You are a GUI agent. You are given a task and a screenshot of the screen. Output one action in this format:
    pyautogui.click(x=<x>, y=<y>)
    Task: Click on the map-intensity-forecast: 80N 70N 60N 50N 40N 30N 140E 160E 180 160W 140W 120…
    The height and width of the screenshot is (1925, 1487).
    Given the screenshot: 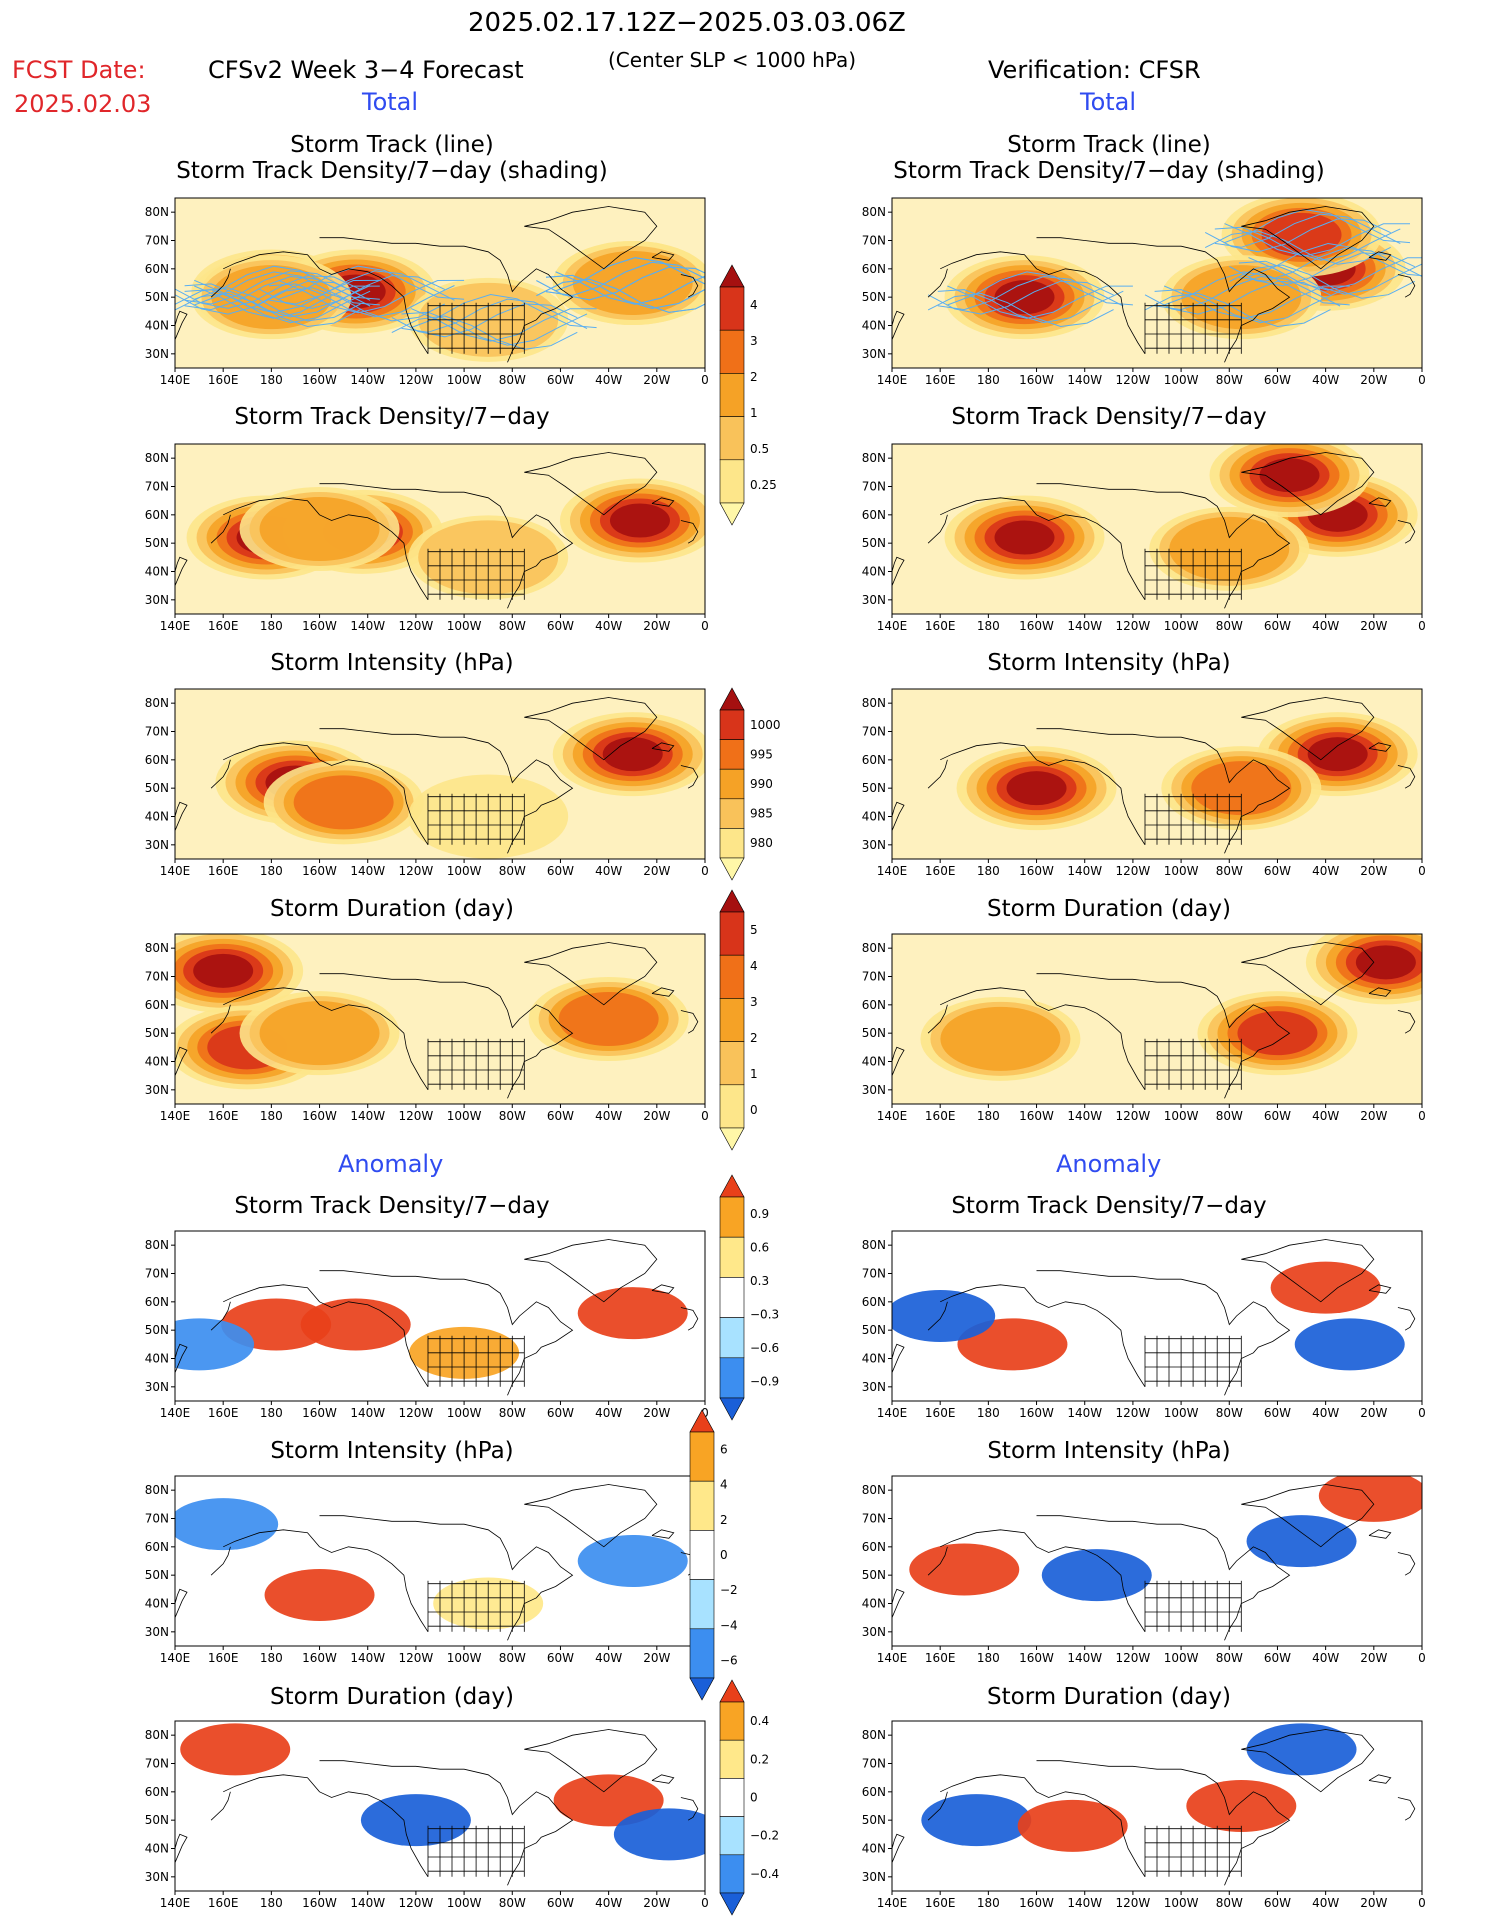 What is the action you would take?
    pyautogui.click(x=420, y=781)
    